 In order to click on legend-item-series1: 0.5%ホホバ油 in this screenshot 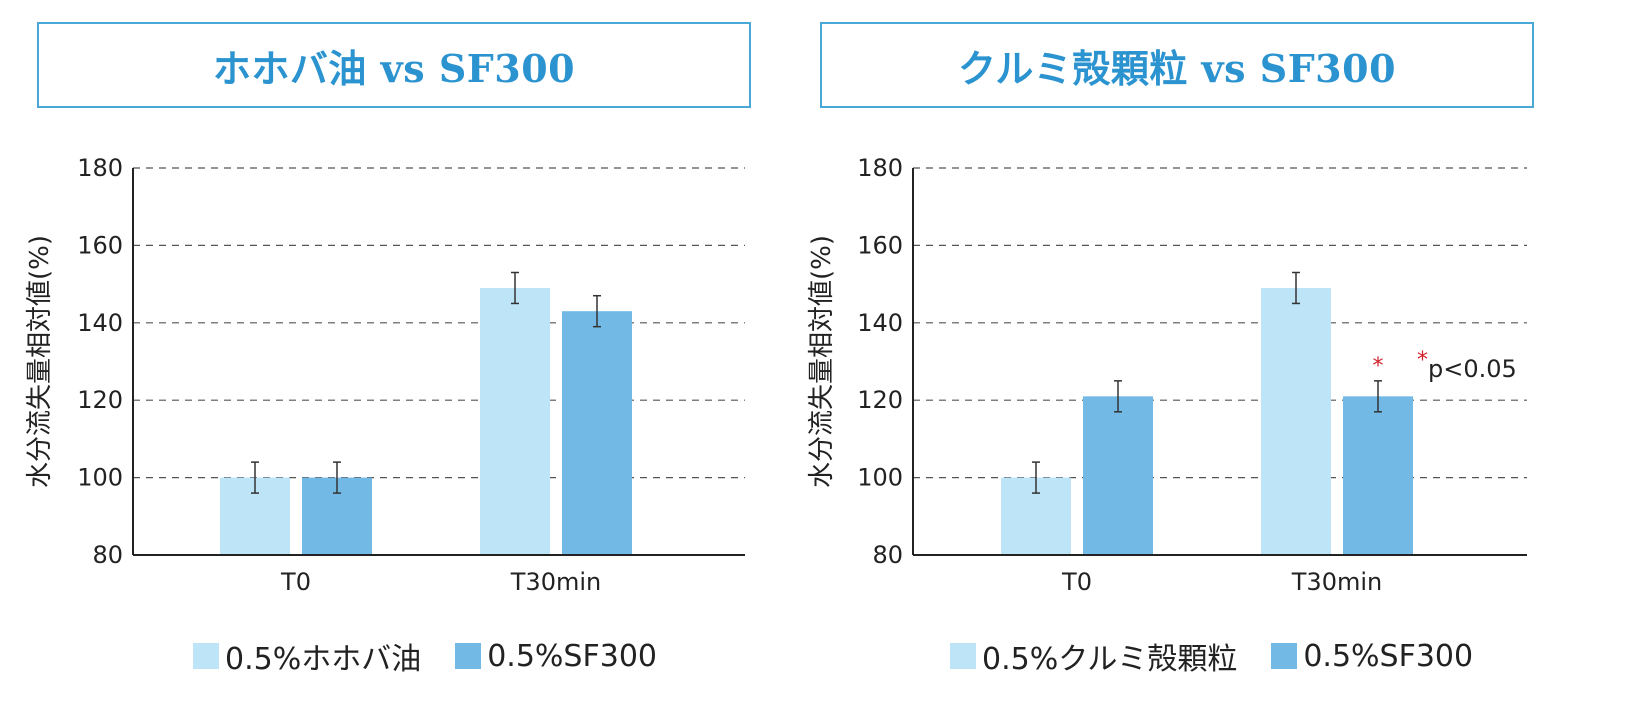, I will do `click(307, 656)`.